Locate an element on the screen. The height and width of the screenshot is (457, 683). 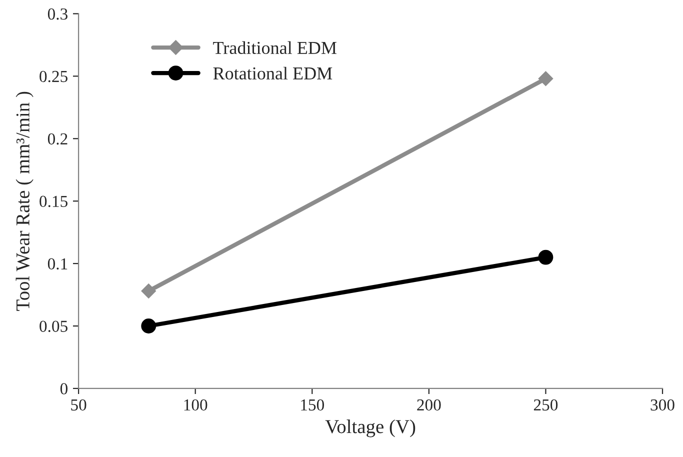
legend-label: Traditional EDM is located at coordinates (274, 47).